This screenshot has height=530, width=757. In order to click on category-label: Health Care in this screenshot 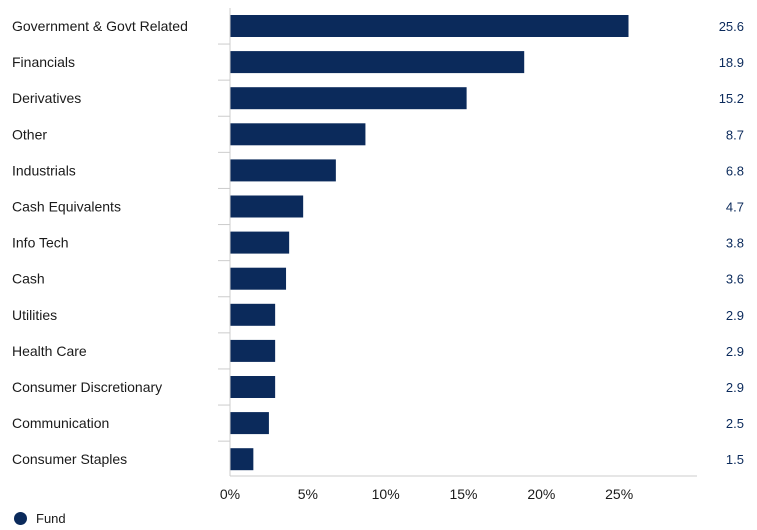, I will do `click(49, 351)`.